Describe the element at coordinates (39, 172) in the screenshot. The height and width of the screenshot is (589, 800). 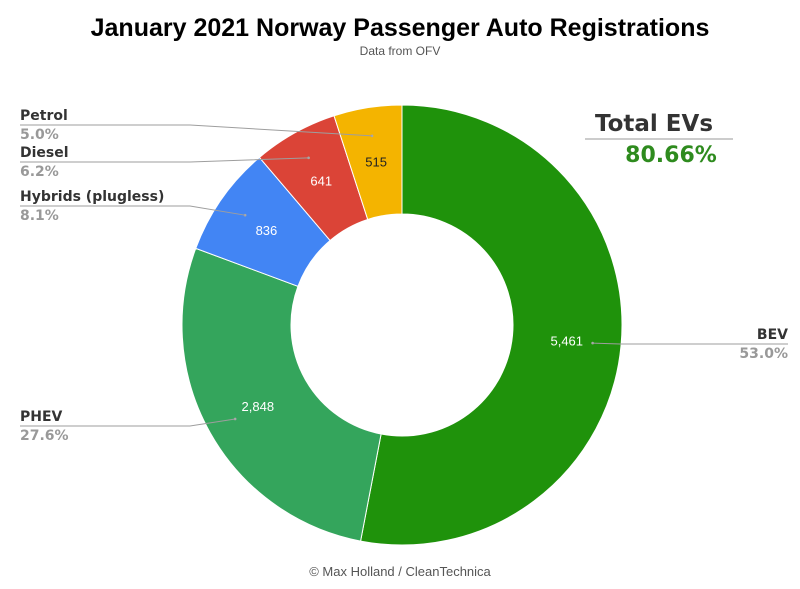
I see `category-percent-diesel: 6.2%` at that location.